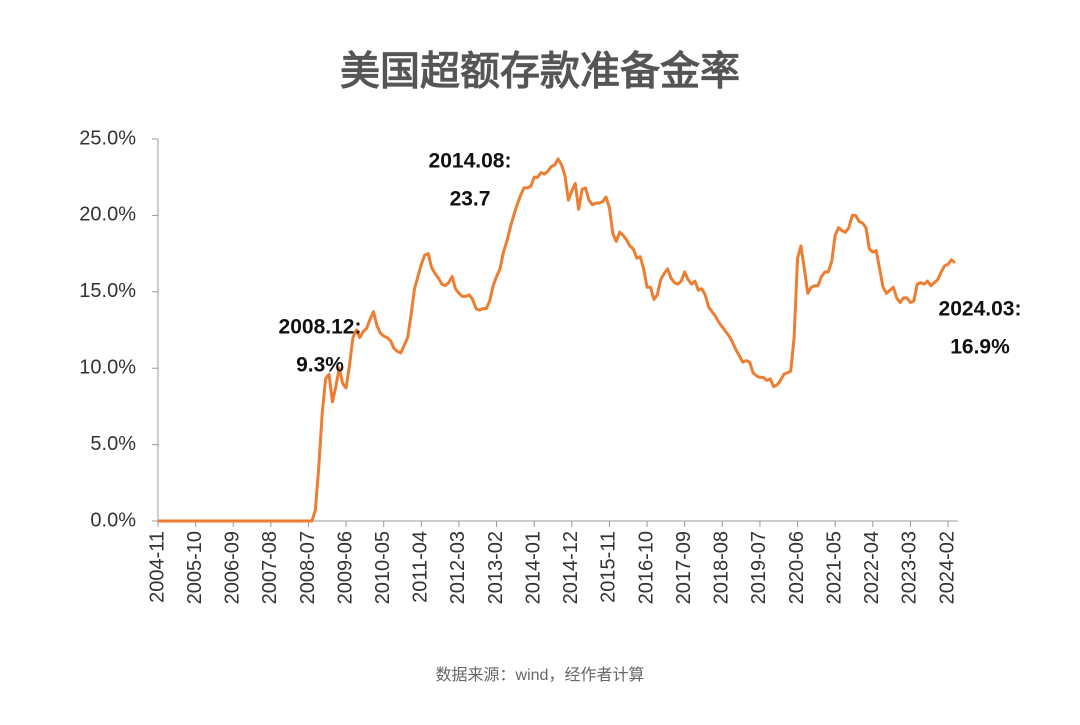 The image size is (1080, 725). I want to click on x-tick-label: 2014-01, so click(533, 567).